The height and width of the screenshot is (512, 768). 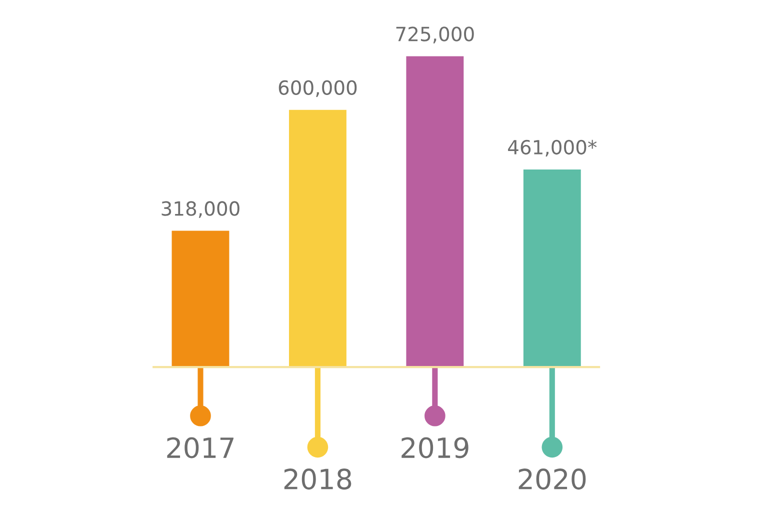 What do you see at coordinates (201, 209) in the screenshot?
I see `data-label: 318,000` at bounding box center [201, 209].